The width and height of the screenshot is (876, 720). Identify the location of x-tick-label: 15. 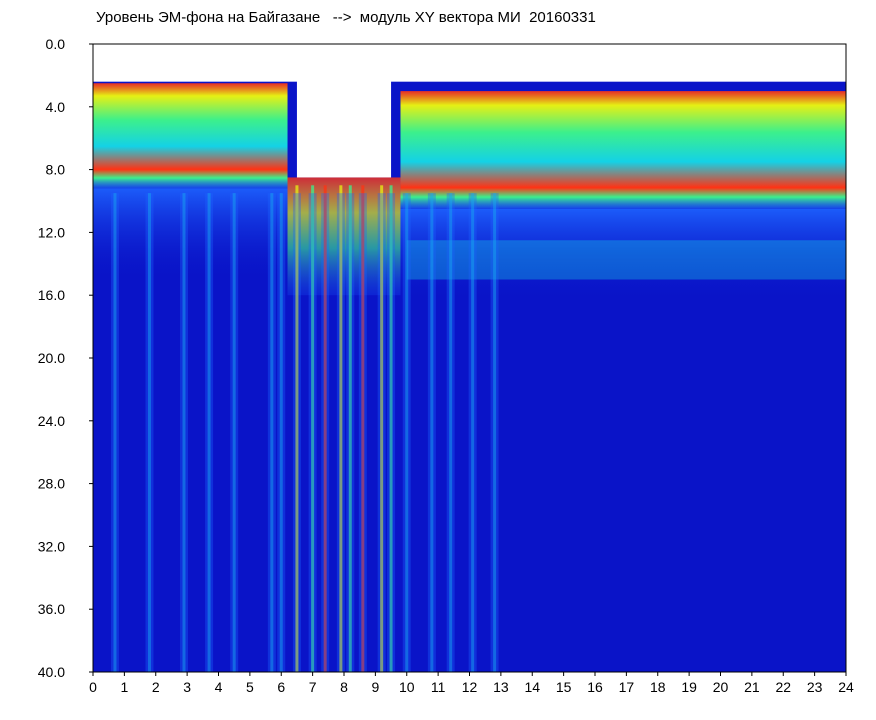
(564, 687).